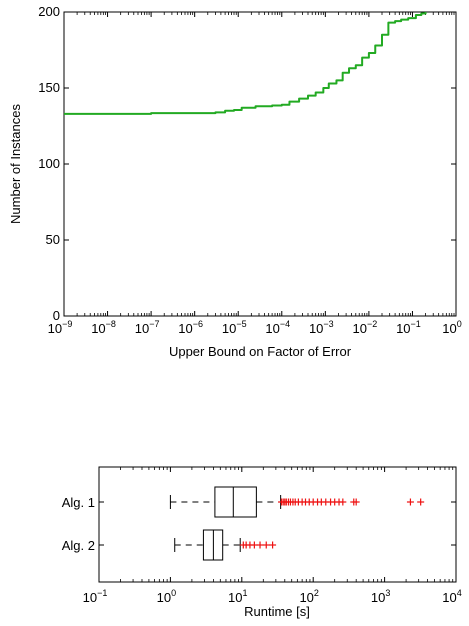 The image size is (469, 626). What do you see at coordinates (103, 327) in the screenshot?
I see `line-chart-x-tick-label: 10⁻⁸` at bounding box center [103, 327].